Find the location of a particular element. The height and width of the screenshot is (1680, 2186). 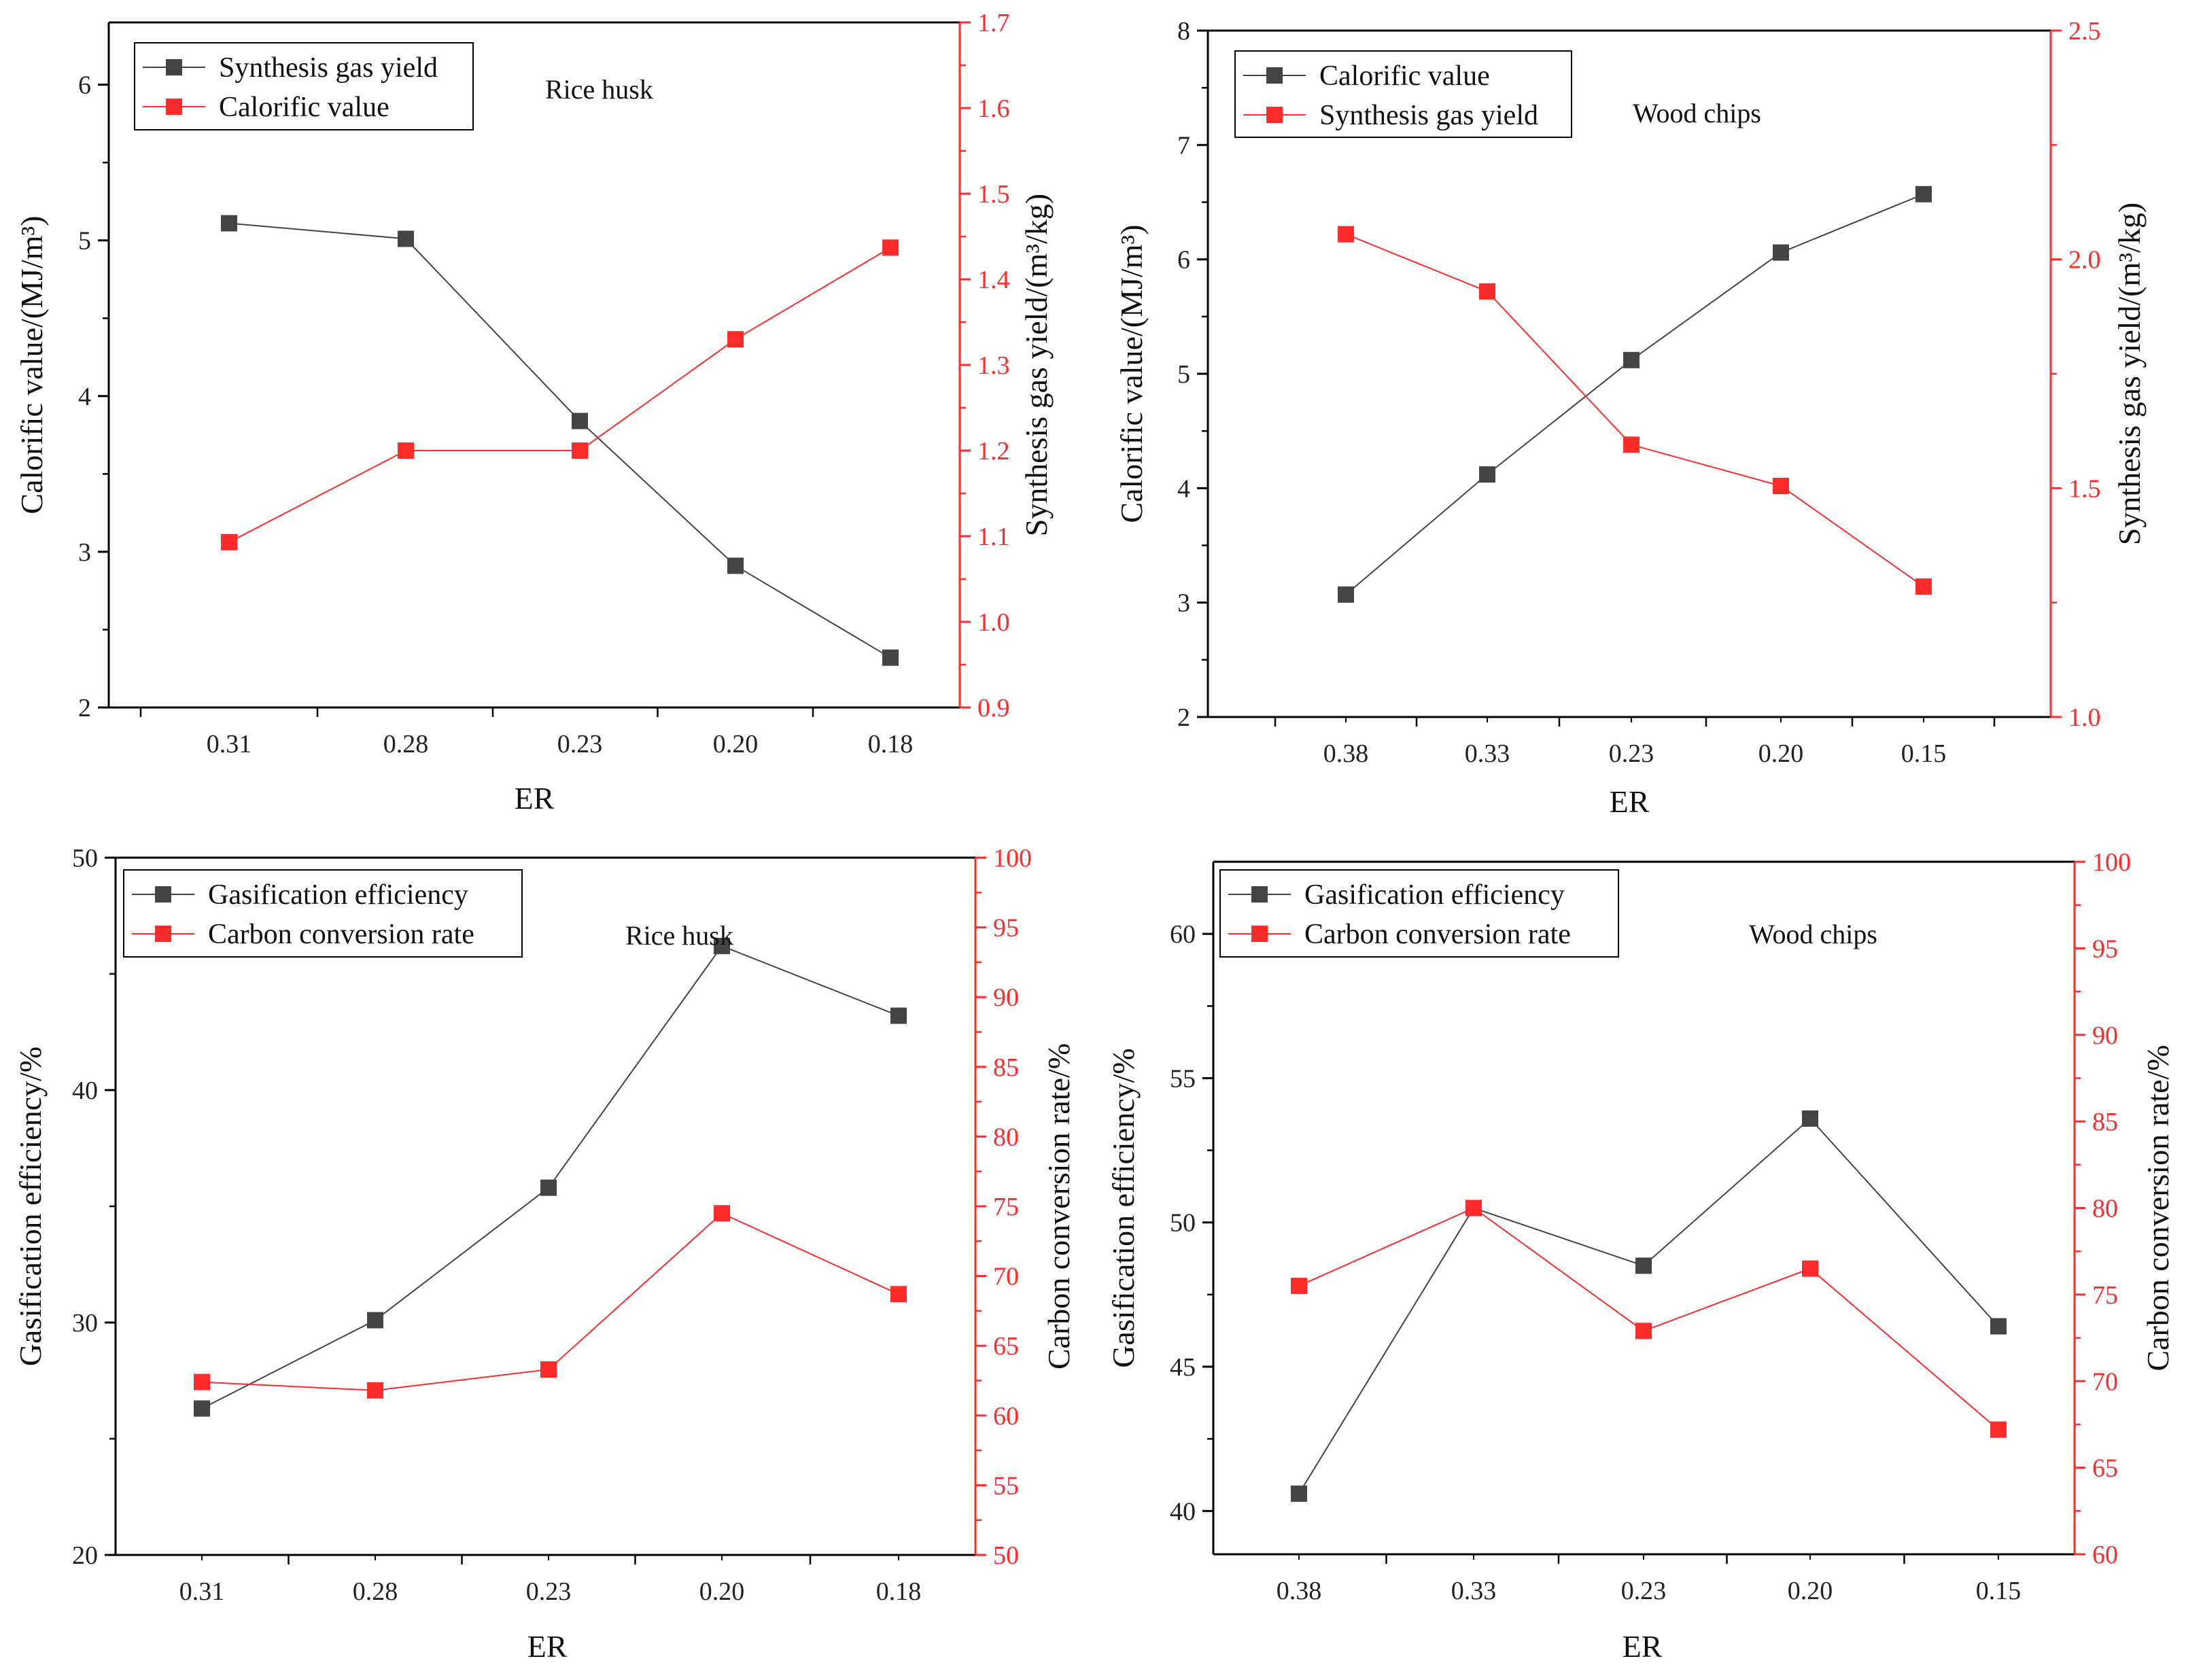

right-y-tick-label: 1.3 is located at coordinates (993, 366).